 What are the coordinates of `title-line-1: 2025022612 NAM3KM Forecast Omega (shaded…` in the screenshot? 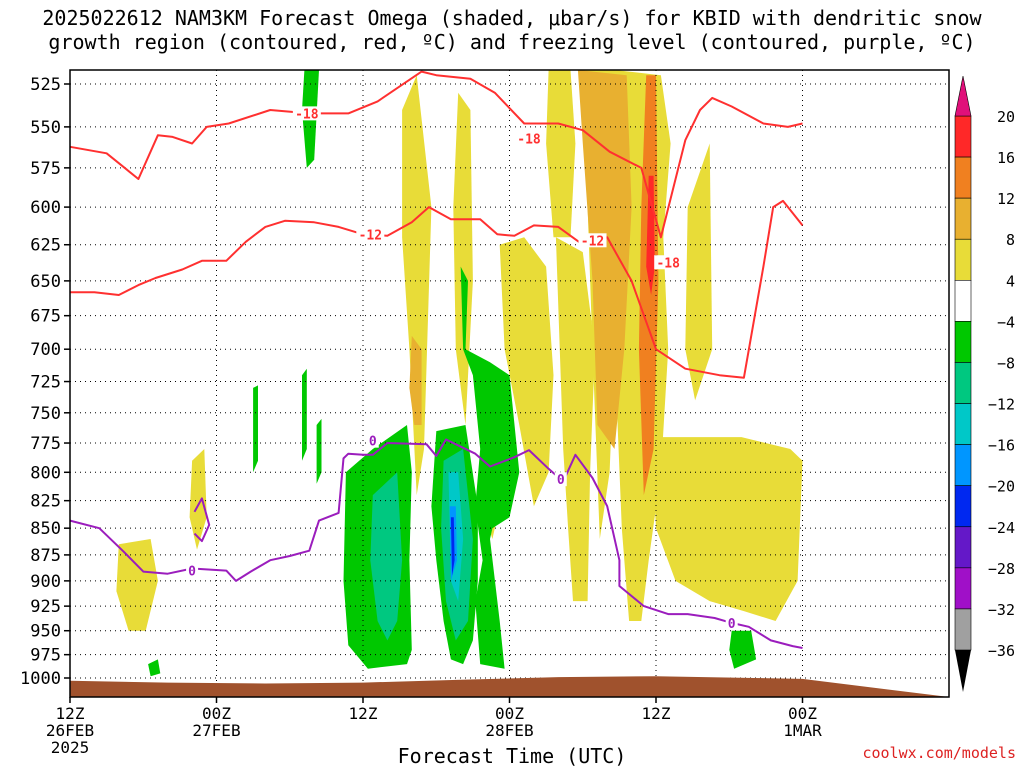 It's located at (512, 18).